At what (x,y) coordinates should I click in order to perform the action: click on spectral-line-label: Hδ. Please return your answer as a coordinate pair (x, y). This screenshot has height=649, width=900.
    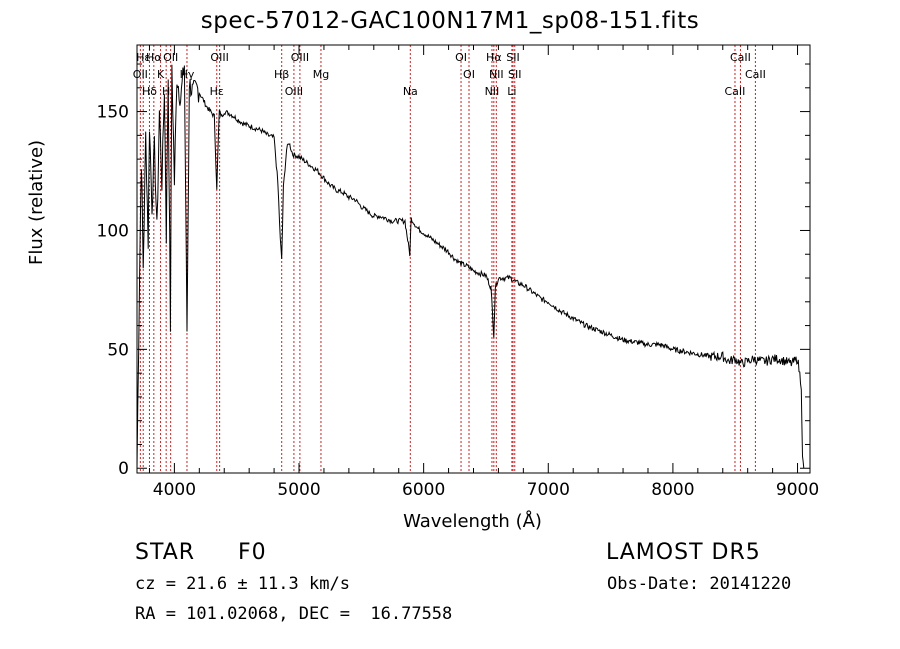
    Looking at the image, I should click on (149, 91).